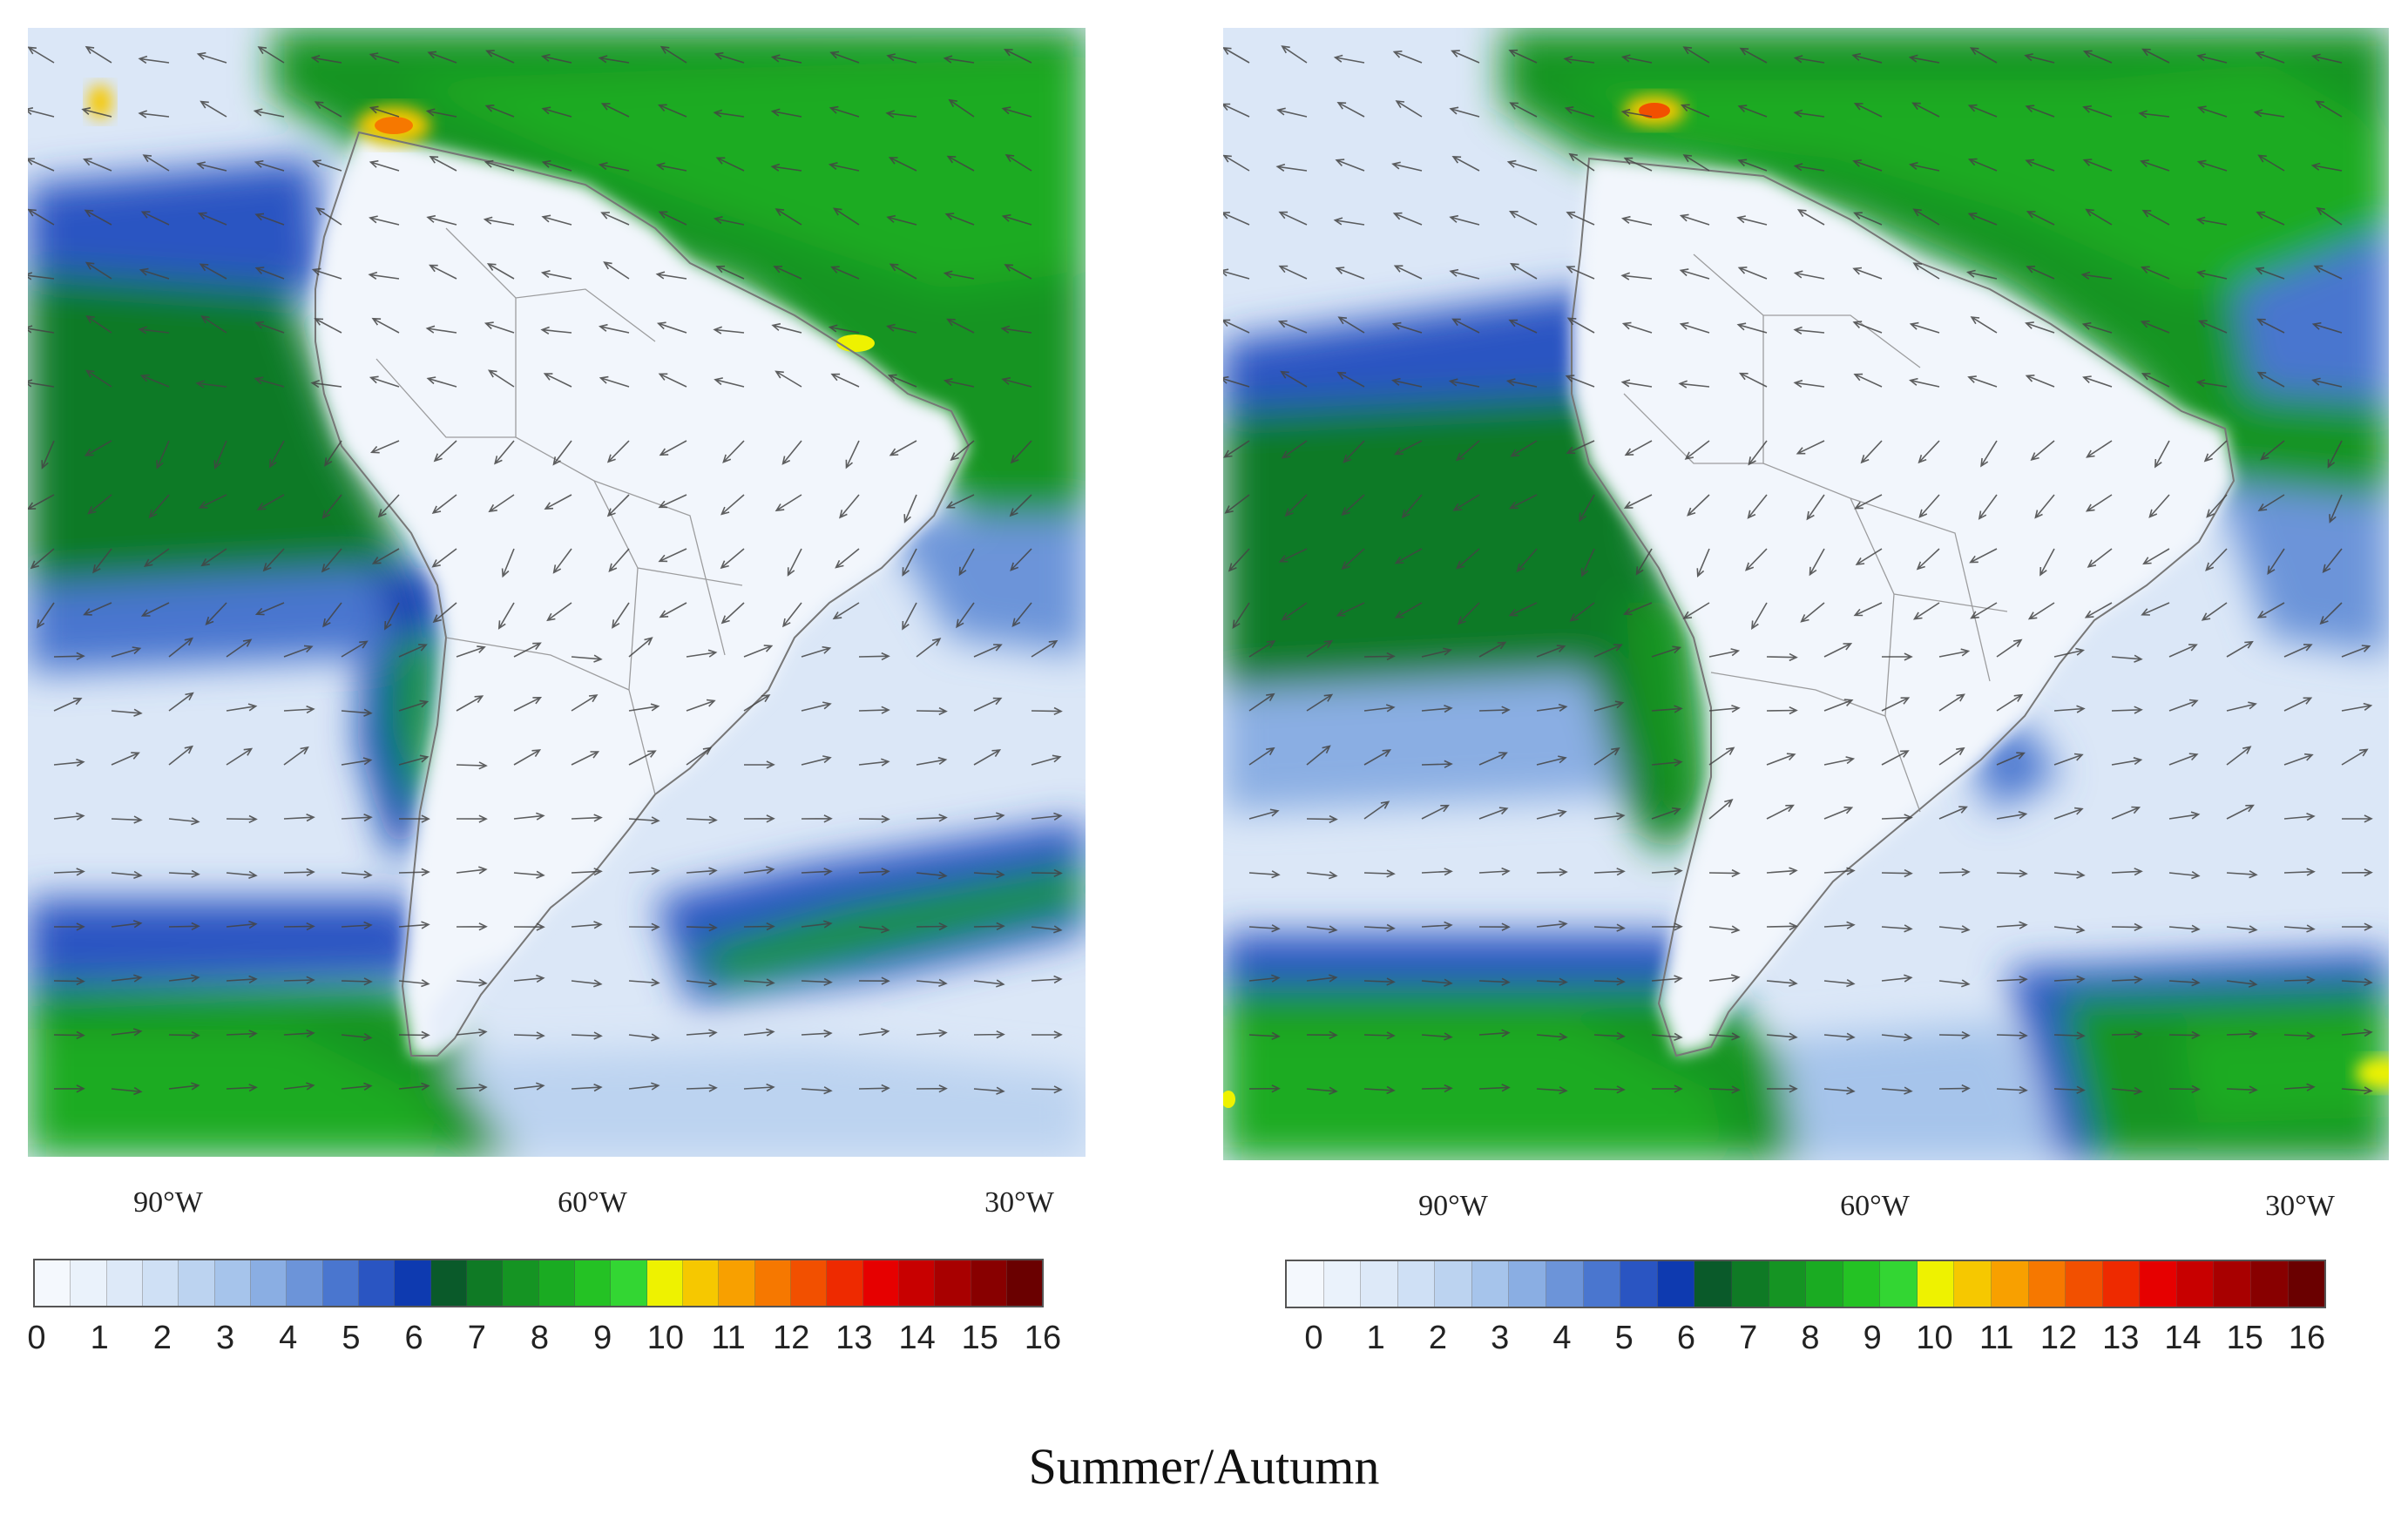  What do you see at coordinates (1204, 1466) in the screenshot?
I see `figure-caption: Summer/Autumn` at bounding box center [1204, 1466].